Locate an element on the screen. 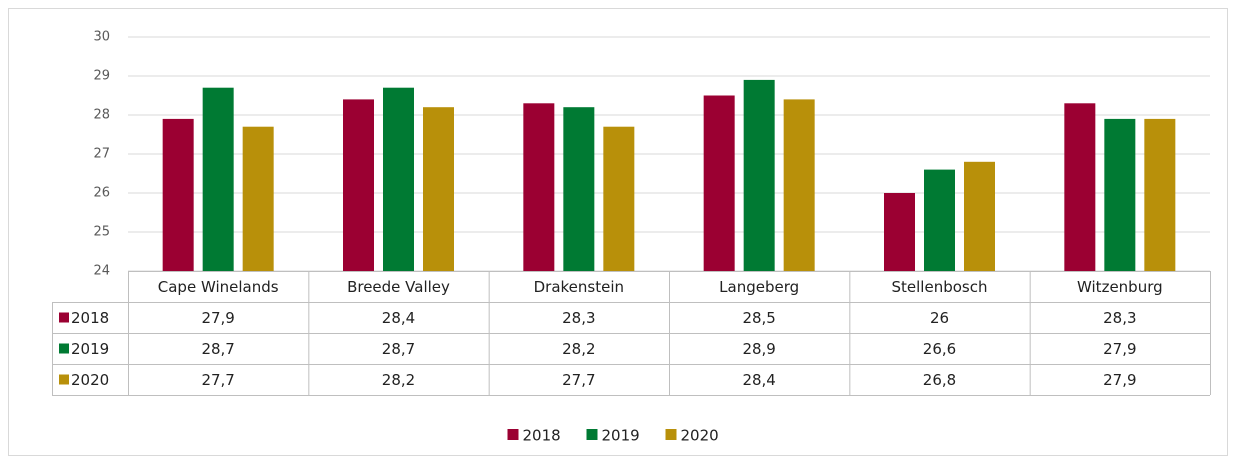 The height and width of the screenshot is (464, 1236). y-tick-label: 27 is located at coordinates (101, 154).